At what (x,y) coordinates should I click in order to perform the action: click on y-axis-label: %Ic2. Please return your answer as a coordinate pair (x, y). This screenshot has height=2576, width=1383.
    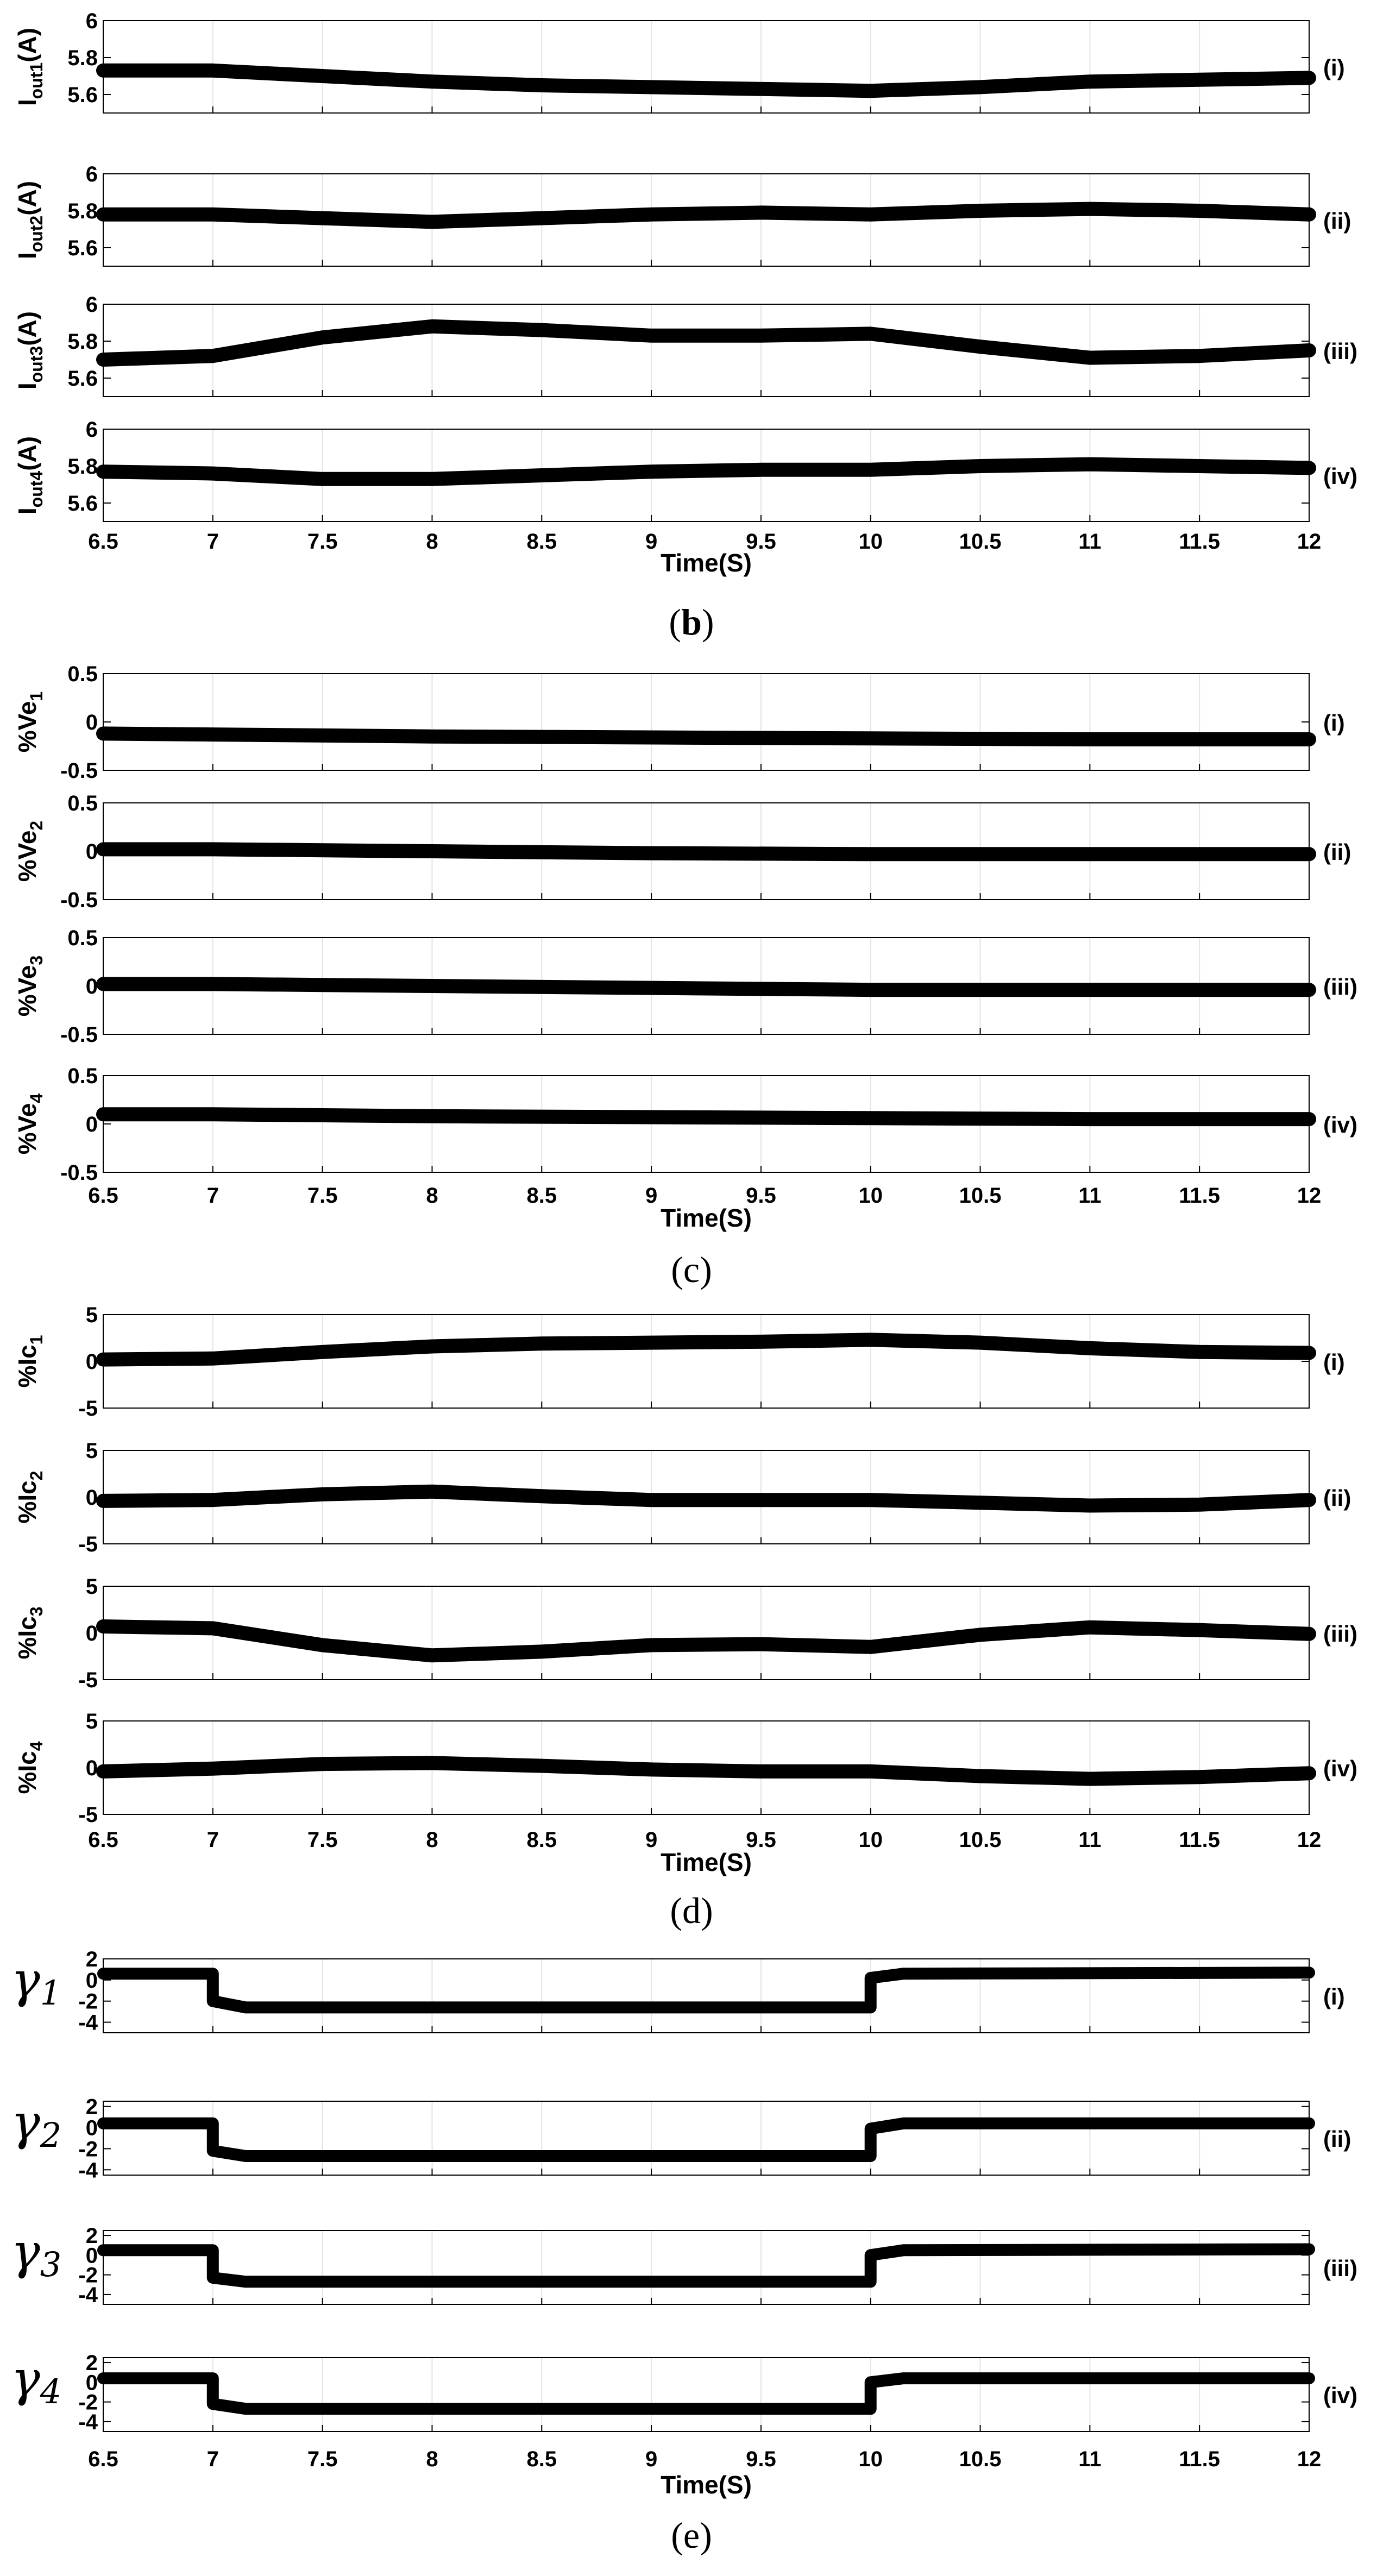
    Looking at the image, I should click on (29, 1497).